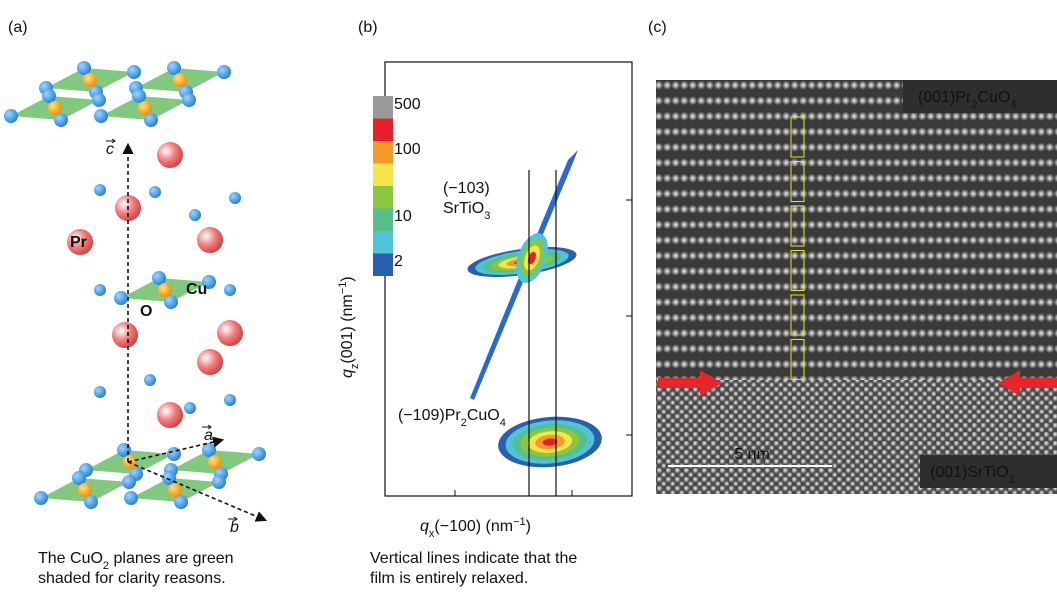 The image size is (1057, 594). I want to click on axis-a, so click(176, 449).